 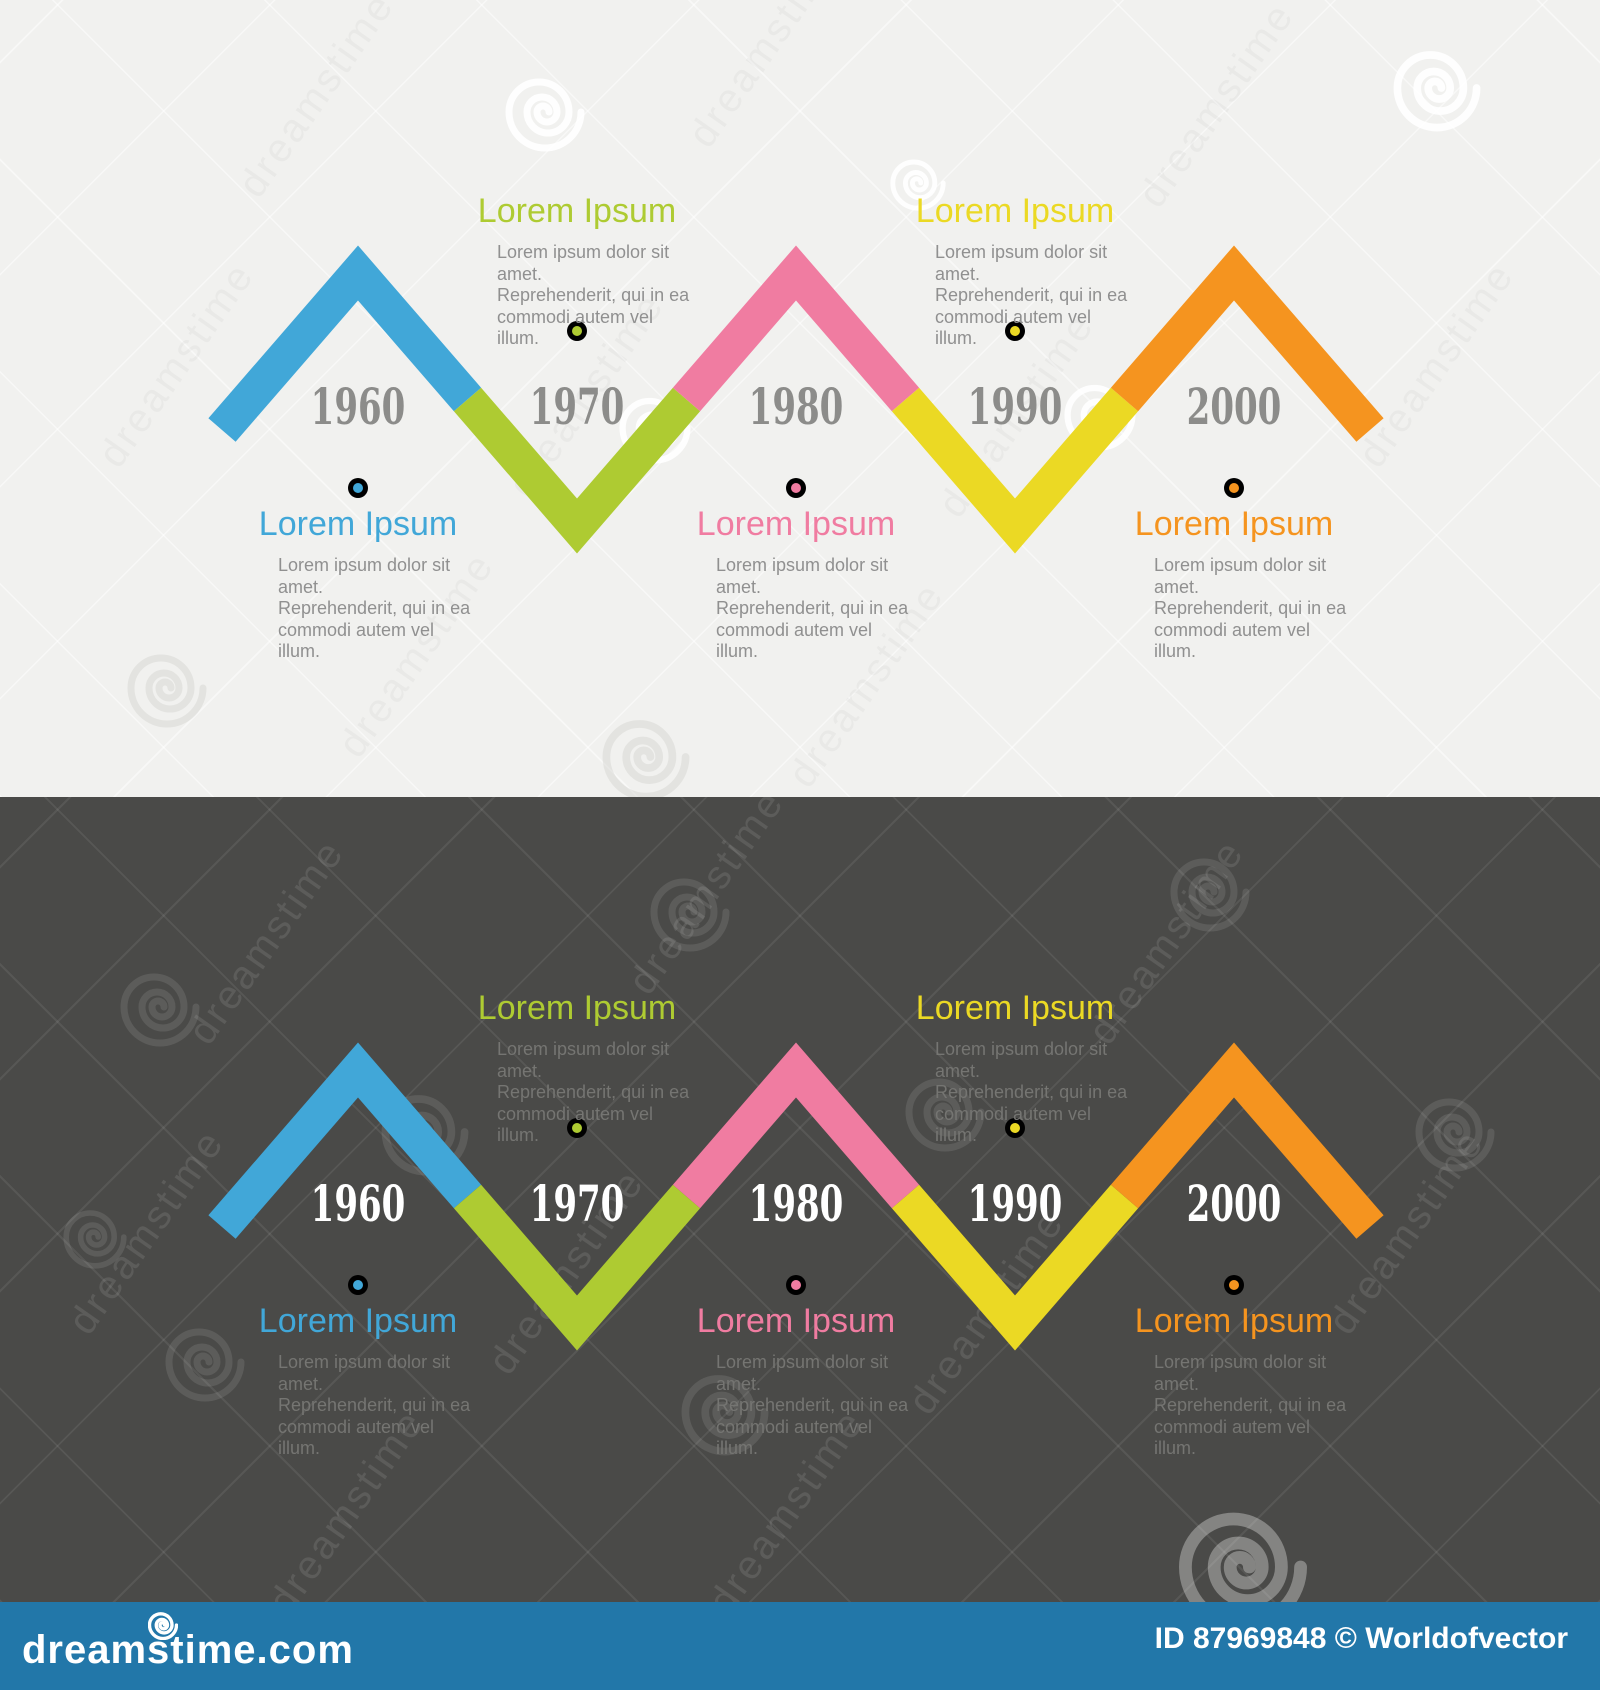 What do you see at coordinates (188, 1650) in the screenshot?
I see `dreamstime-logo: dreamstime.com` at bounding box center [188, 1650].